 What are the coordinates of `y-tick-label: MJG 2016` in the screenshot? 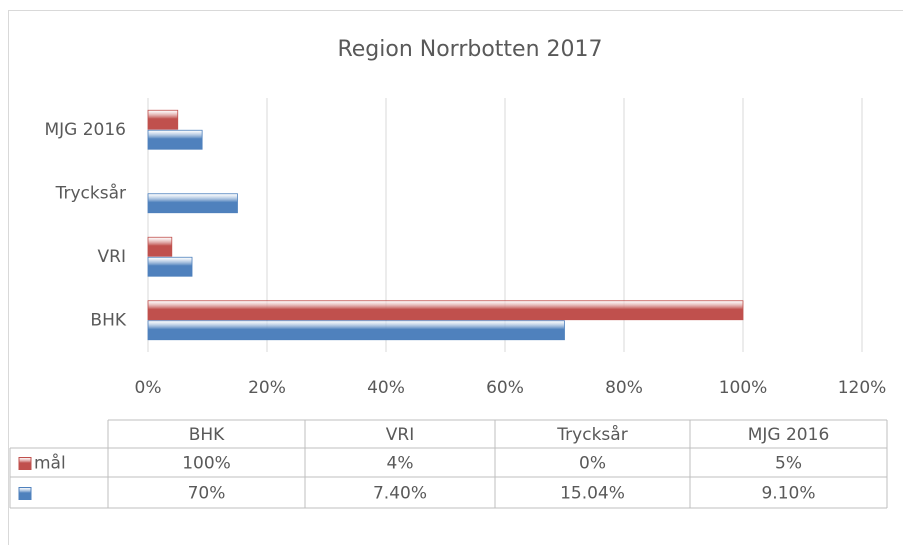 It's located at (85, 130).